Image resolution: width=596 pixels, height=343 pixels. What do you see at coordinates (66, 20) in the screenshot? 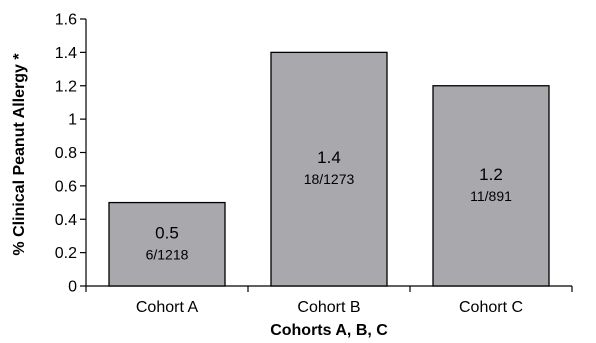
I see `y-tick-label: 1.6` at bounding box center [66, 20].